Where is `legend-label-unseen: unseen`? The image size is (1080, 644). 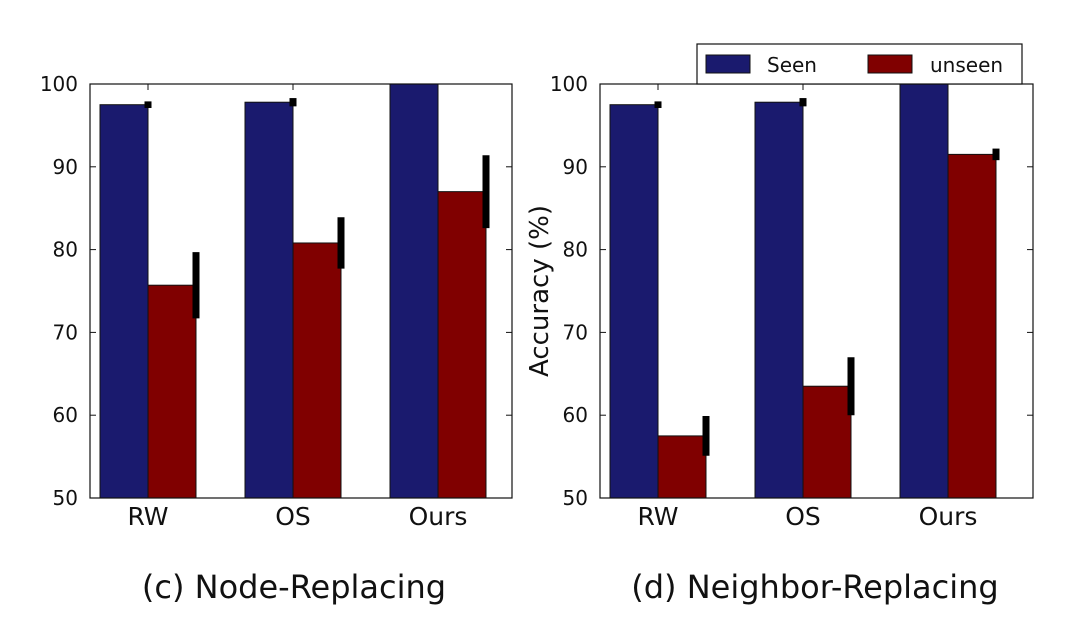
legend-label-unseen: unseen is located at coordinates (966, 65).